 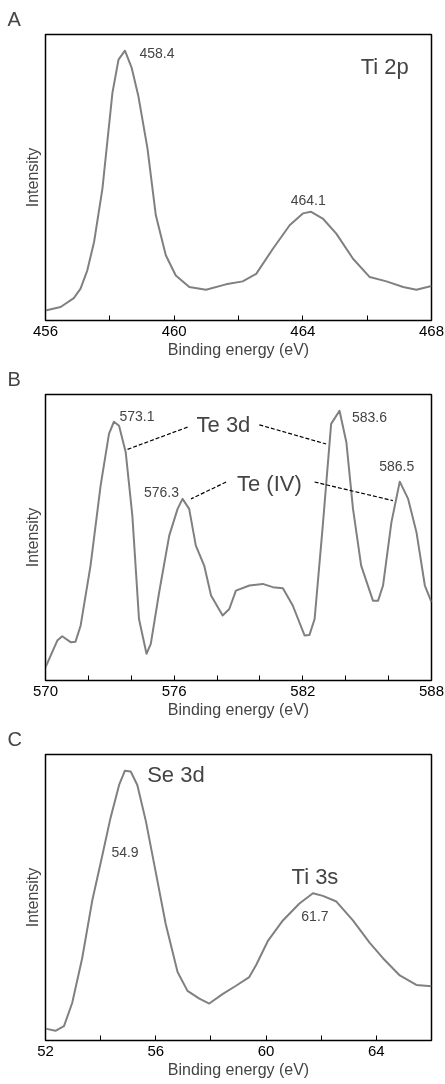 I want to click on x-tick-label: 468, so click(x=431, y=330).